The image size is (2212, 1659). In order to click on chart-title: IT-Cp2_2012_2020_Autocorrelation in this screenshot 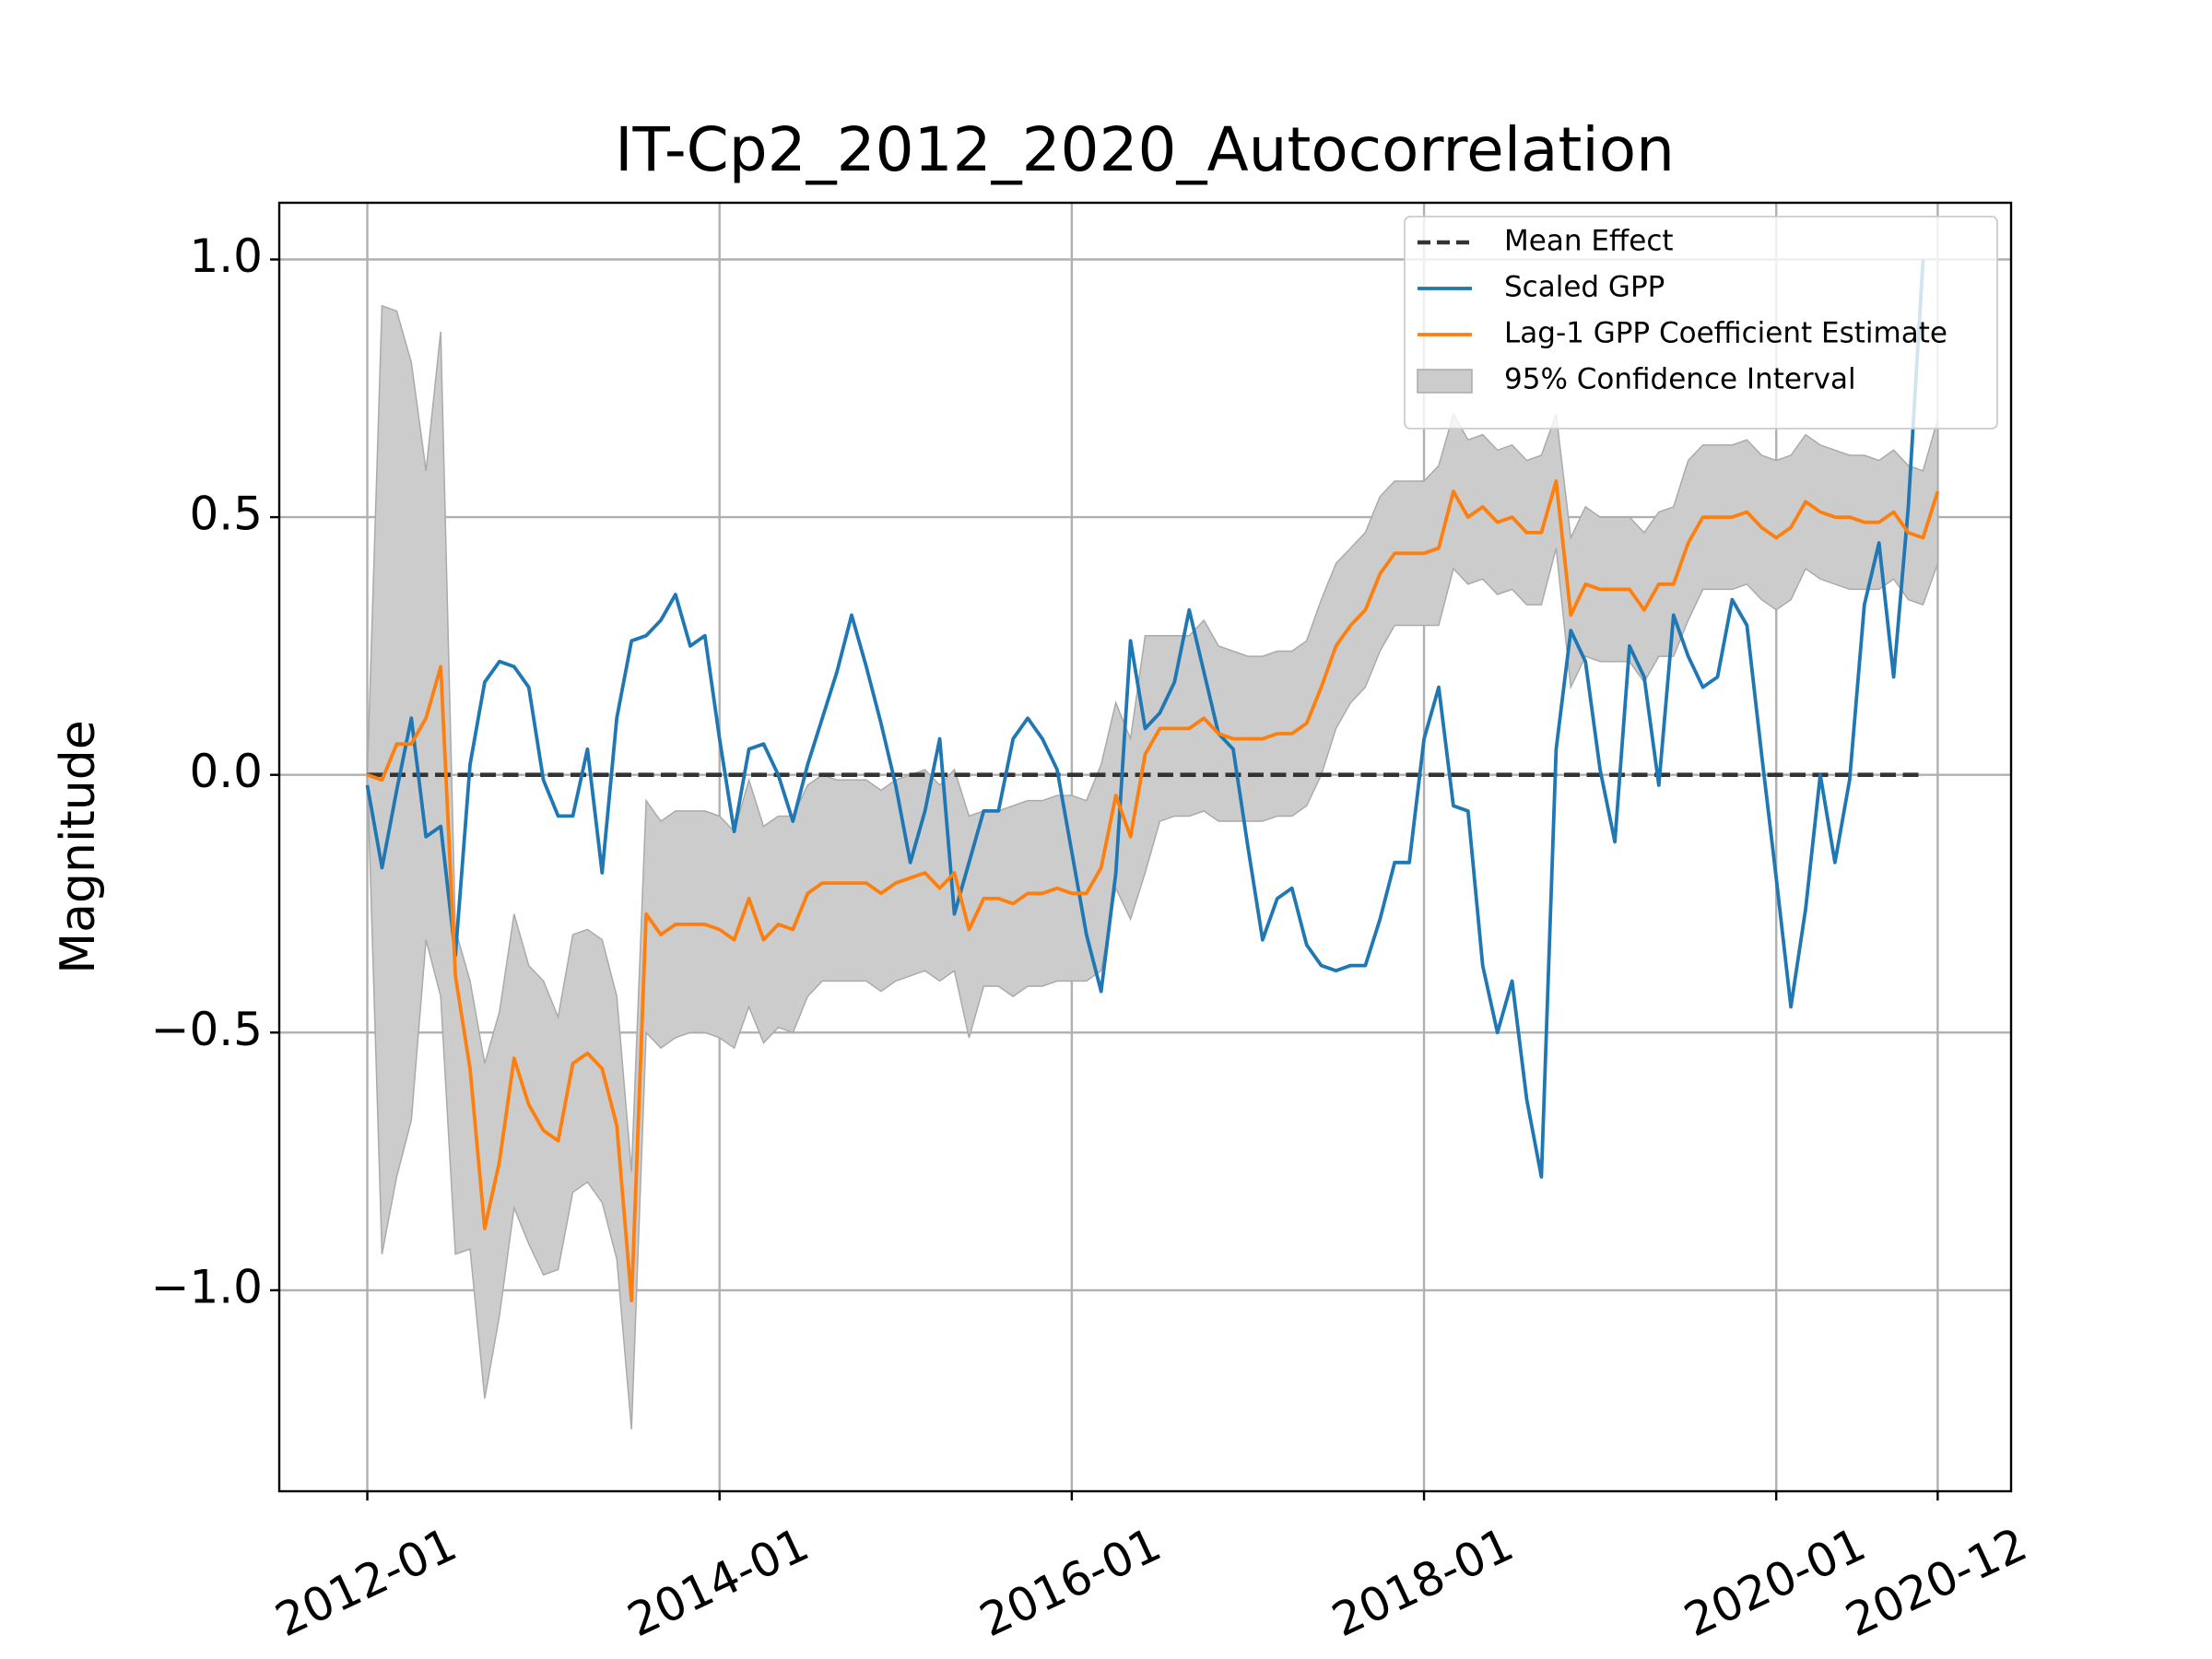, I will do `click(1145, 149)`.